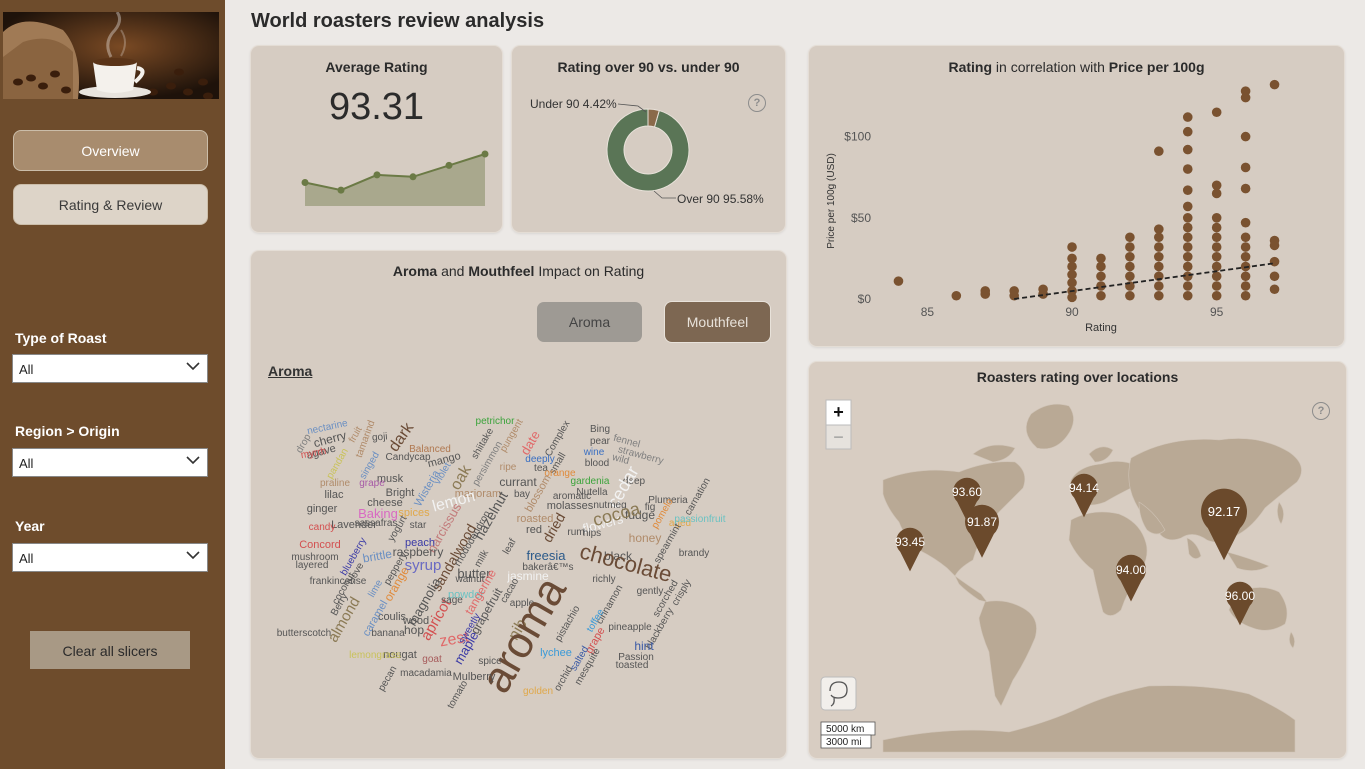 This screenshot has height=769, width=1365. Describe the element at coordinates (290, 371) in the screenshot. I see `aroma-section-label: Aroma` at that location.